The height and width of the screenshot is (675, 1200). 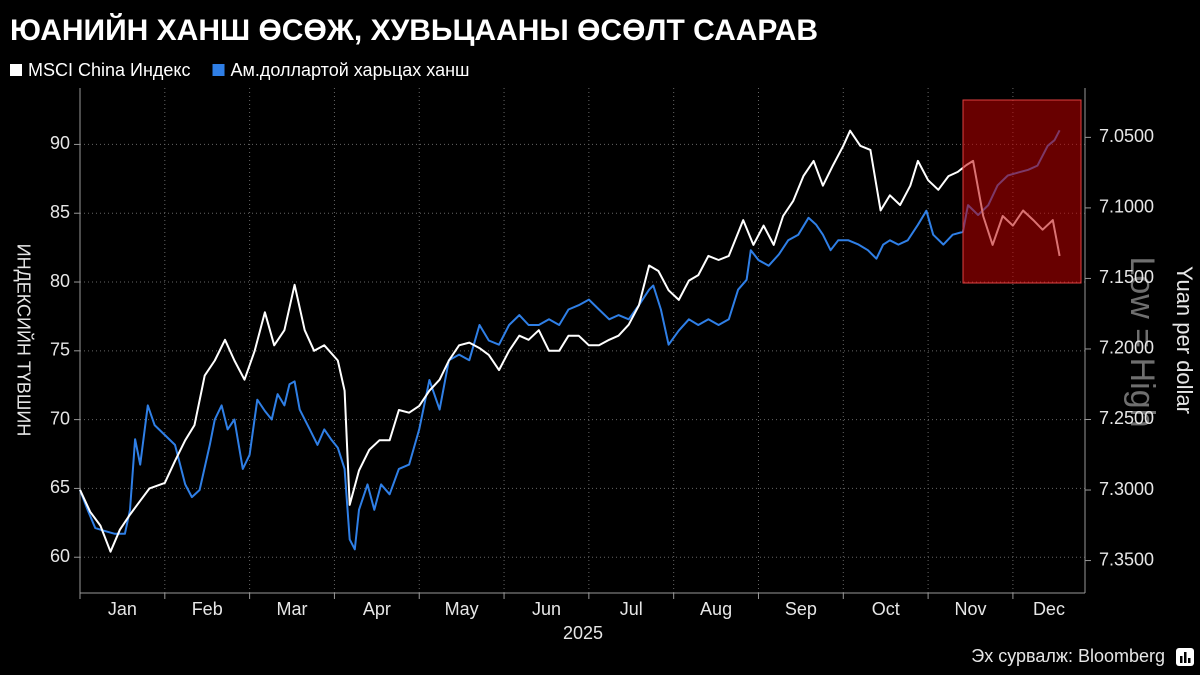 What do you see at coordinates (122, 609) in the screenshot?
I see `x-tick-label: Jan` at bounding box center [122, 609].